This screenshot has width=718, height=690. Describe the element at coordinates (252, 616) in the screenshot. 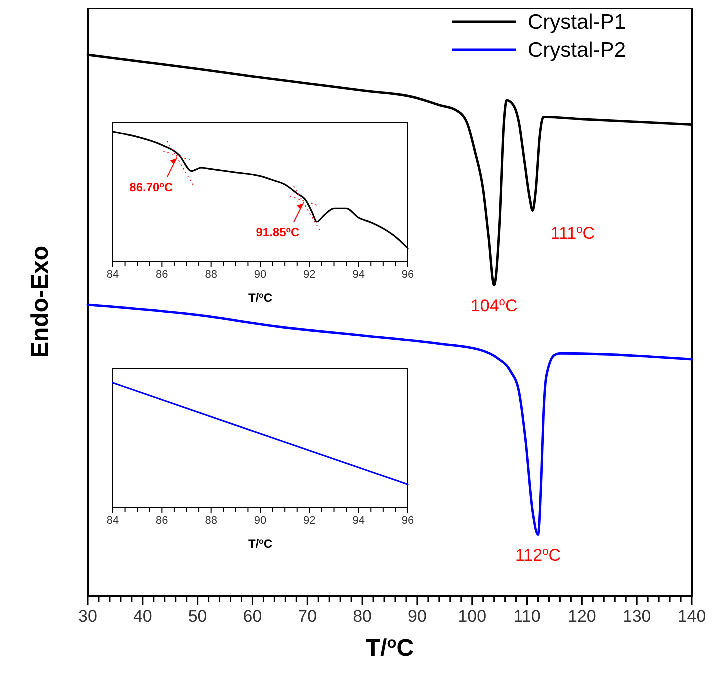

I see `x-tick-label: 60` at that location.